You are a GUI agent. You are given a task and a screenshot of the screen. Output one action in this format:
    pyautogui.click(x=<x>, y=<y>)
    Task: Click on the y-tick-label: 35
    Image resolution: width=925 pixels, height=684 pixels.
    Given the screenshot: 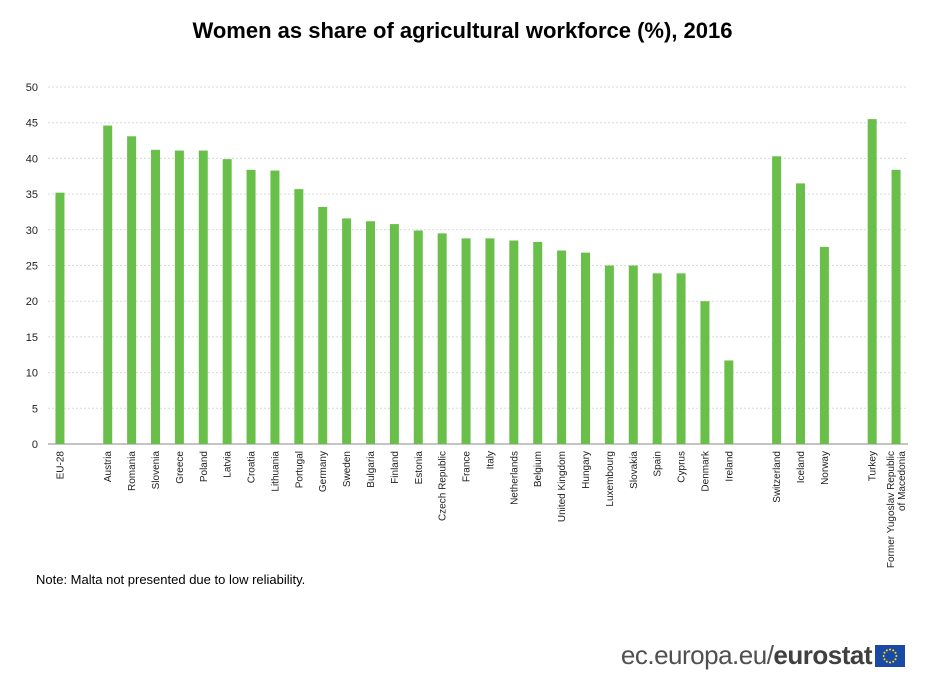 What is the action you would take?
    pyautogui.click(x=32, y=195)
    